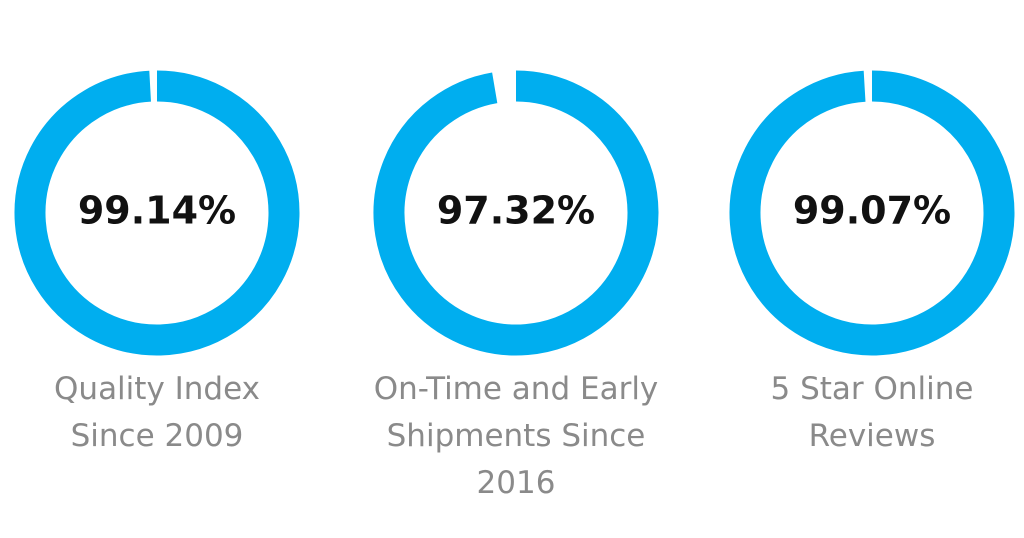 The height and width of the screenshot is (538, 1024). I want to click on gauge-title: 5 Star Online Reviews, so click(872, 412).